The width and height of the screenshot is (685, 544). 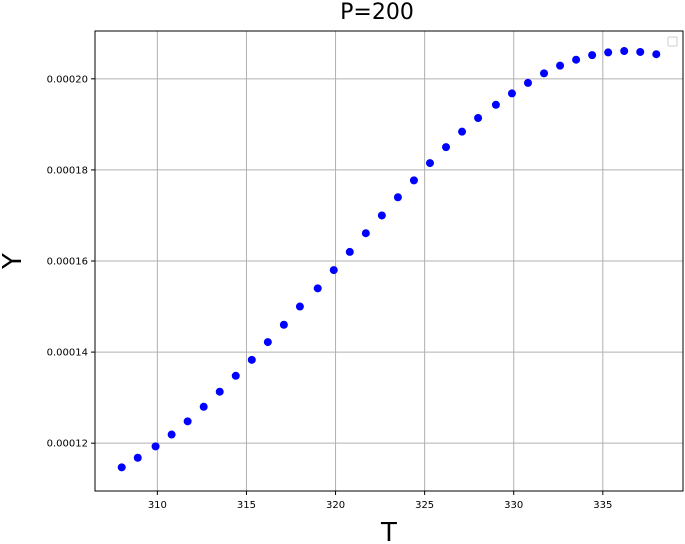 I want to click on x-tick-label: 310, so click(x=157, y=505).